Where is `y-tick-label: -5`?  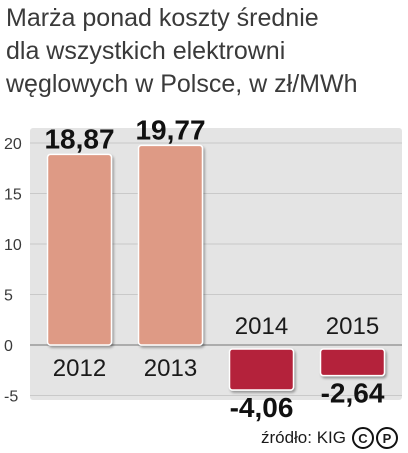 y-tick-label: -5 is located at coordinates (11, 397).